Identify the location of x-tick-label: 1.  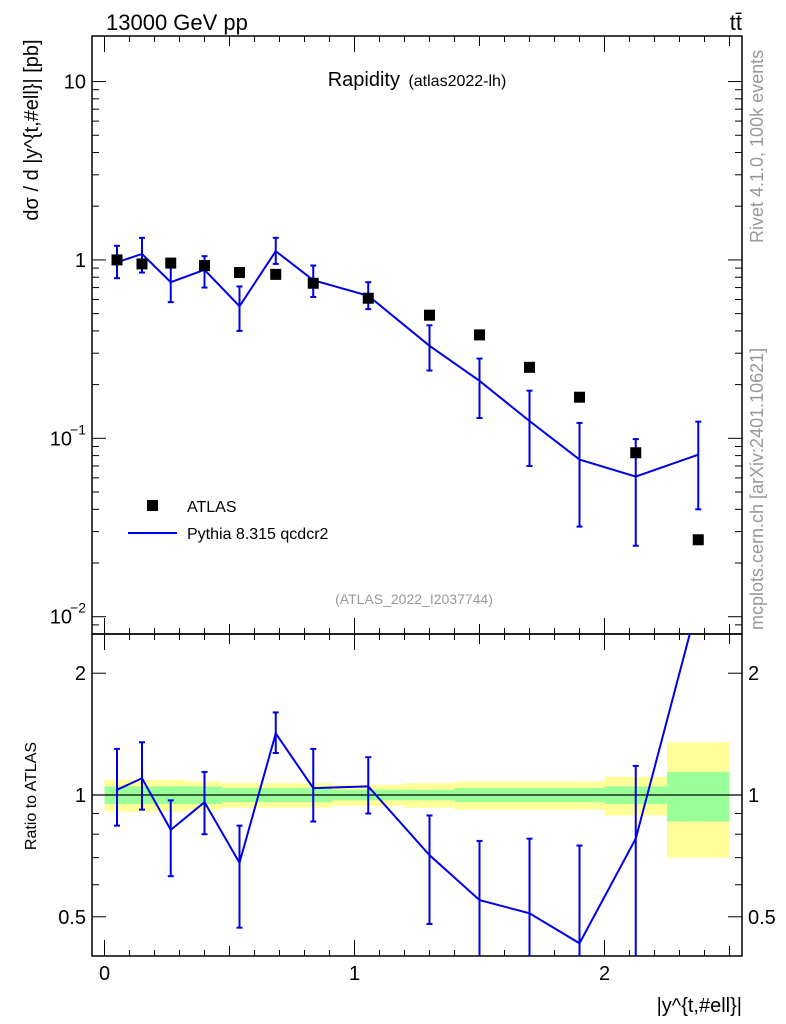
(354, 974).